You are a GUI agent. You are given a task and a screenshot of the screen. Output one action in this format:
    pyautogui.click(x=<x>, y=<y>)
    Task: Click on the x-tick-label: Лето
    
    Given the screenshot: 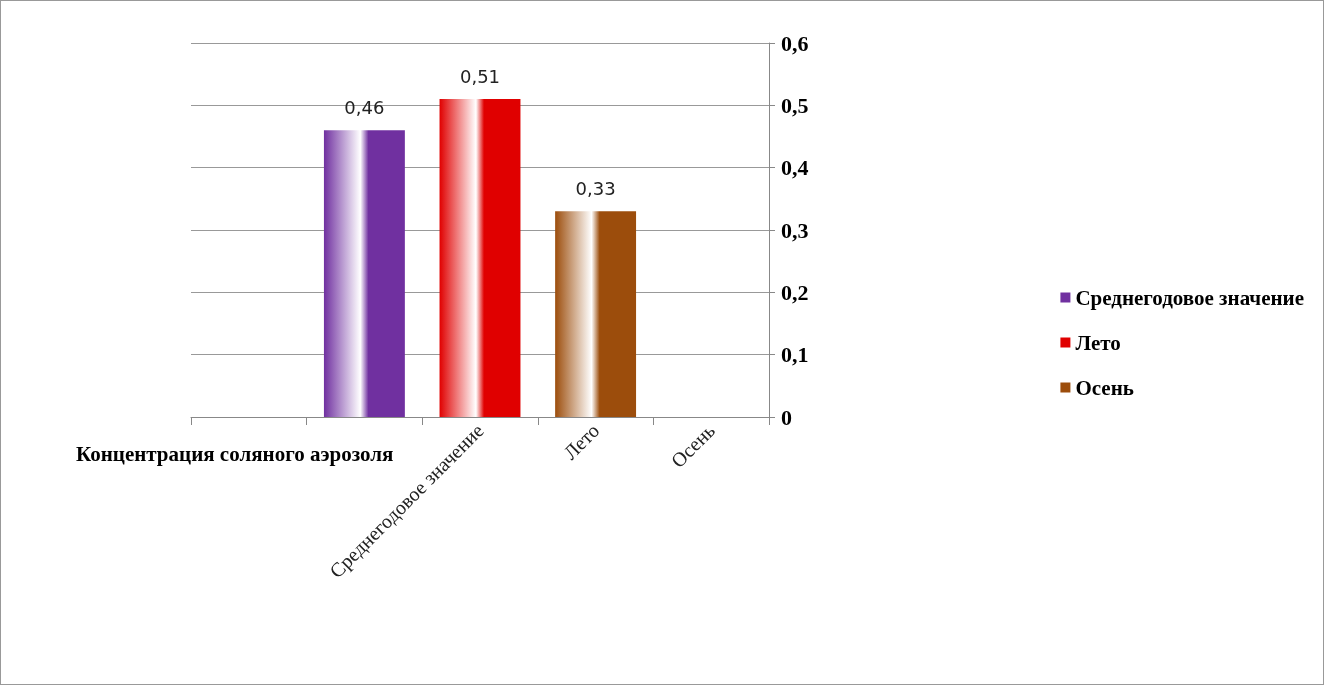 What is the action you would take?
    pyautogui.click(x=581, y=441)
    